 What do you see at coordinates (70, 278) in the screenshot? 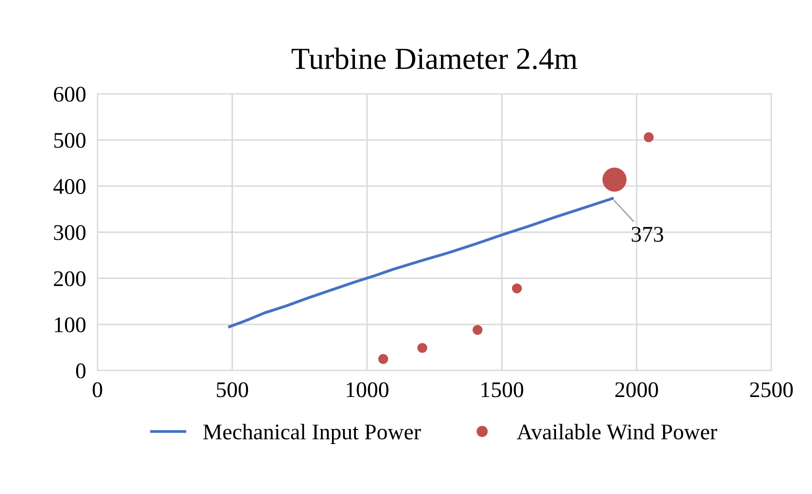
I see `y-tick-label: 200` at bounding box center [70, 278].